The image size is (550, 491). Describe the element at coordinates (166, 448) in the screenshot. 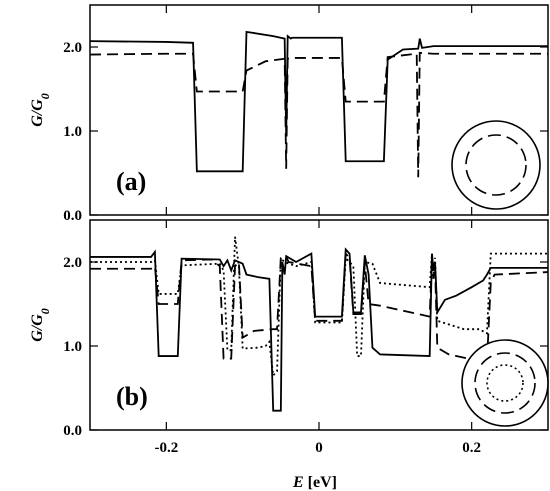

I see `x-tick-label: -0.2` at that location.